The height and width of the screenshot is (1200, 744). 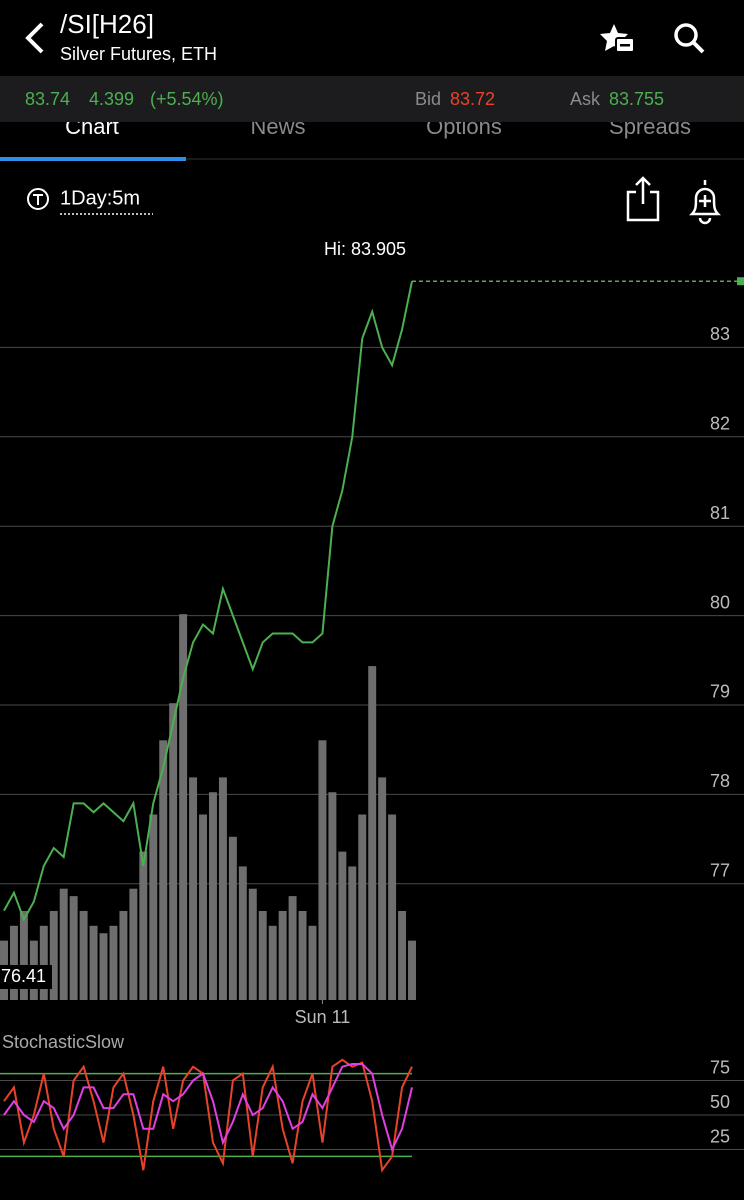 I want to click on watchlist-button, so click(x=617, y=38).